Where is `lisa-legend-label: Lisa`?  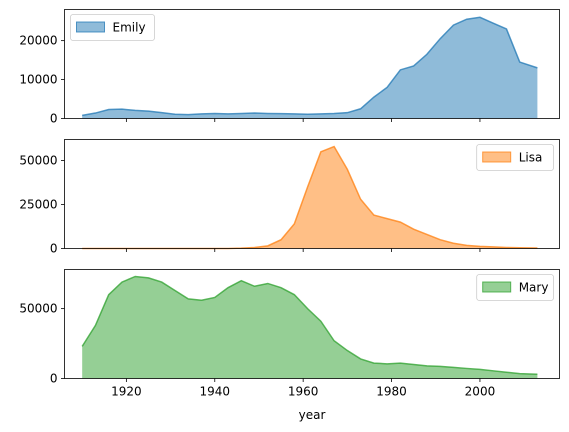 lisa-legend-label: Lisa is located at coordinates (531, 158).